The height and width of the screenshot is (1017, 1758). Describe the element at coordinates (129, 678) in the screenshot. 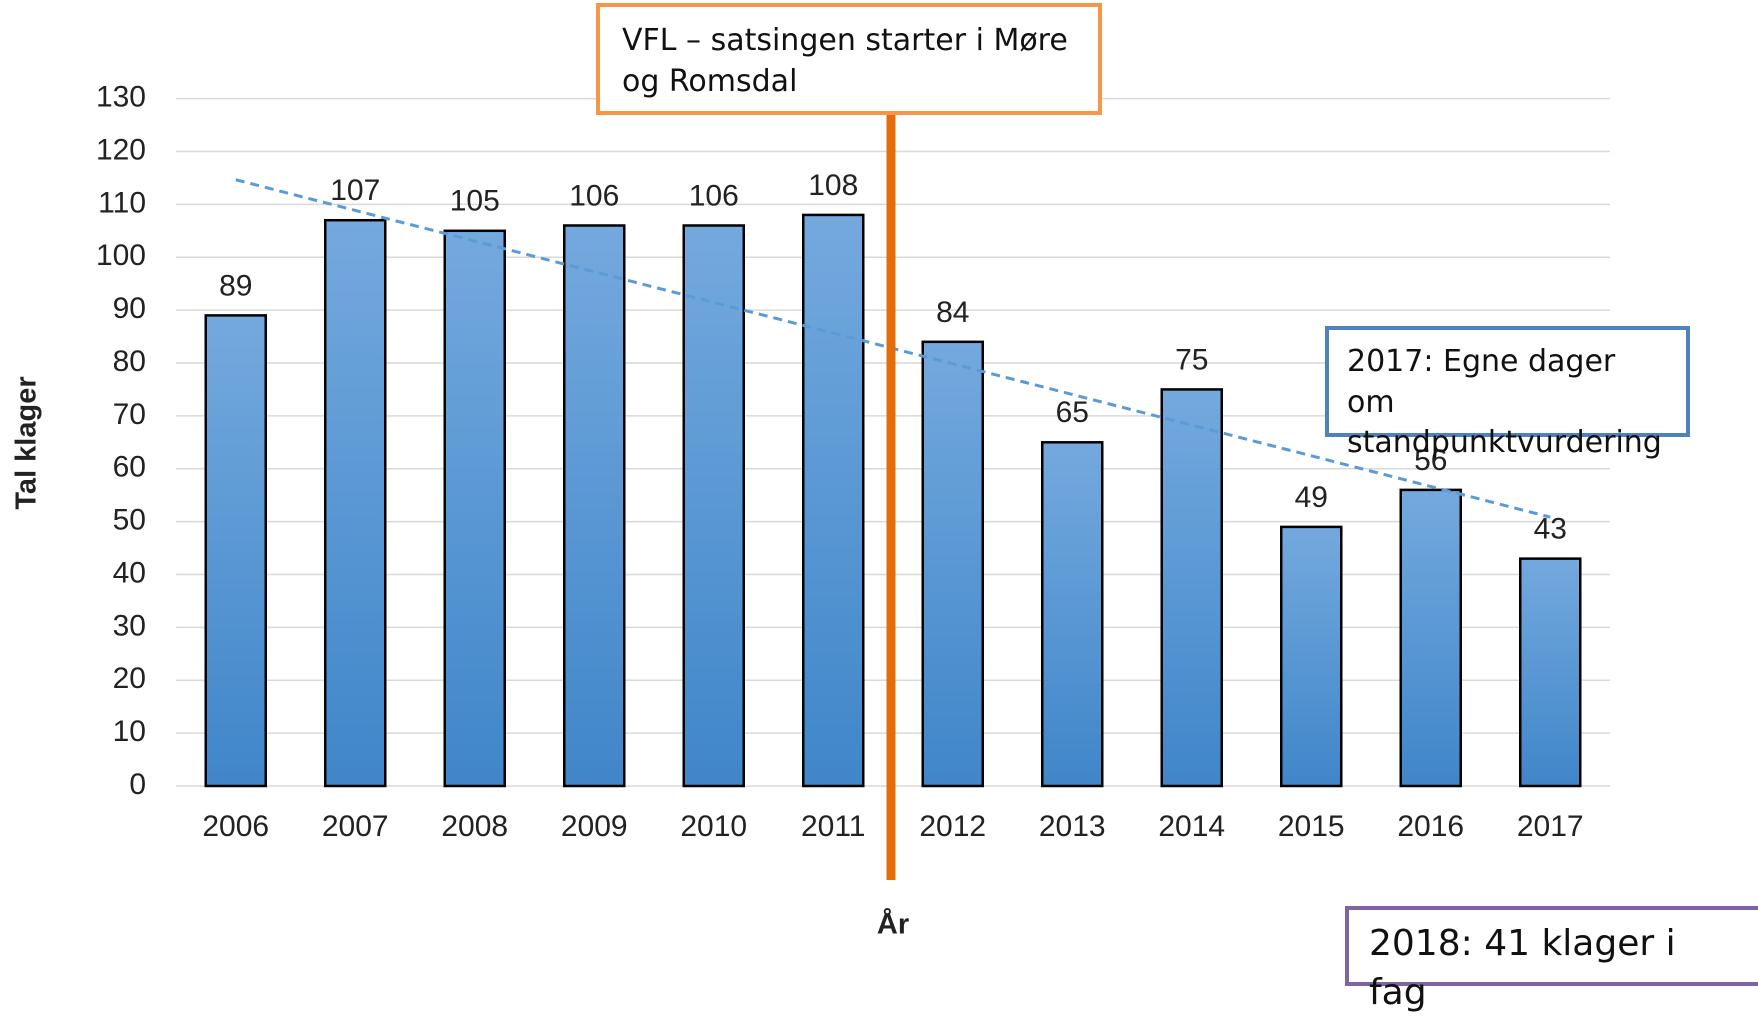

I see `y-tick-label: 20` at that location.